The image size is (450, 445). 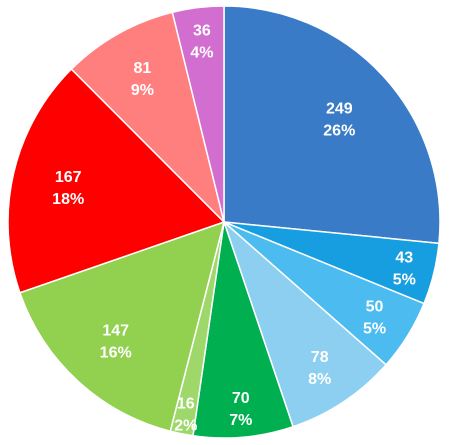 I want to click on slice-percent-label-1: 26%, so click(x=339, y=131).